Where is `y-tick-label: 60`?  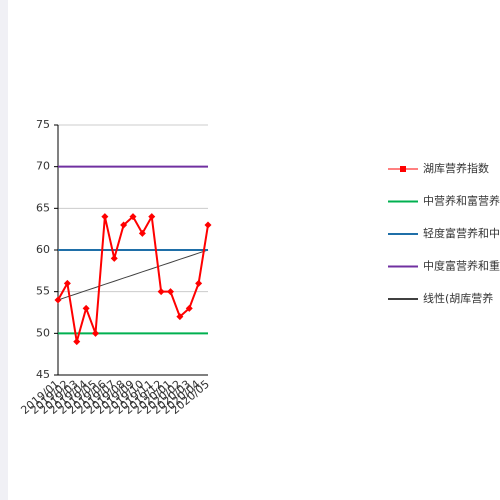
y-tick-label: 60 is located at coordinates (43, 249).